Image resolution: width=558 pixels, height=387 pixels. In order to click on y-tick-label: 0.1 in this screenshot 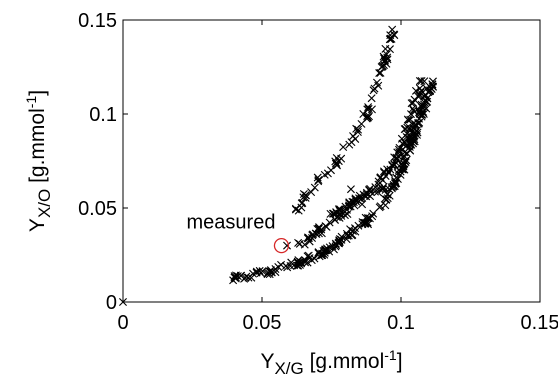, I will do `click(103, 115)`.